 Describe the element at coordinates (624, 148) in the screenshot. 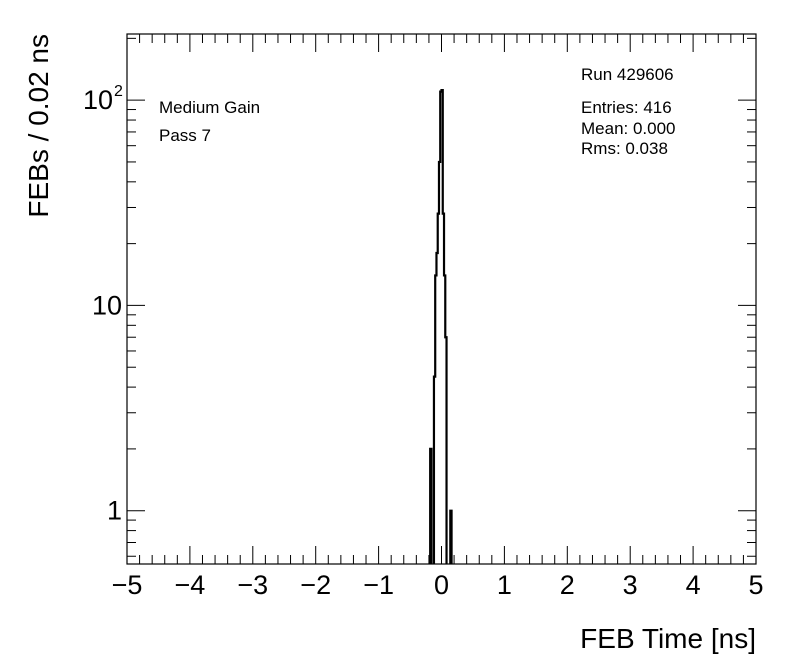

I see `stat-rms: Rms: 0.038` at that location.